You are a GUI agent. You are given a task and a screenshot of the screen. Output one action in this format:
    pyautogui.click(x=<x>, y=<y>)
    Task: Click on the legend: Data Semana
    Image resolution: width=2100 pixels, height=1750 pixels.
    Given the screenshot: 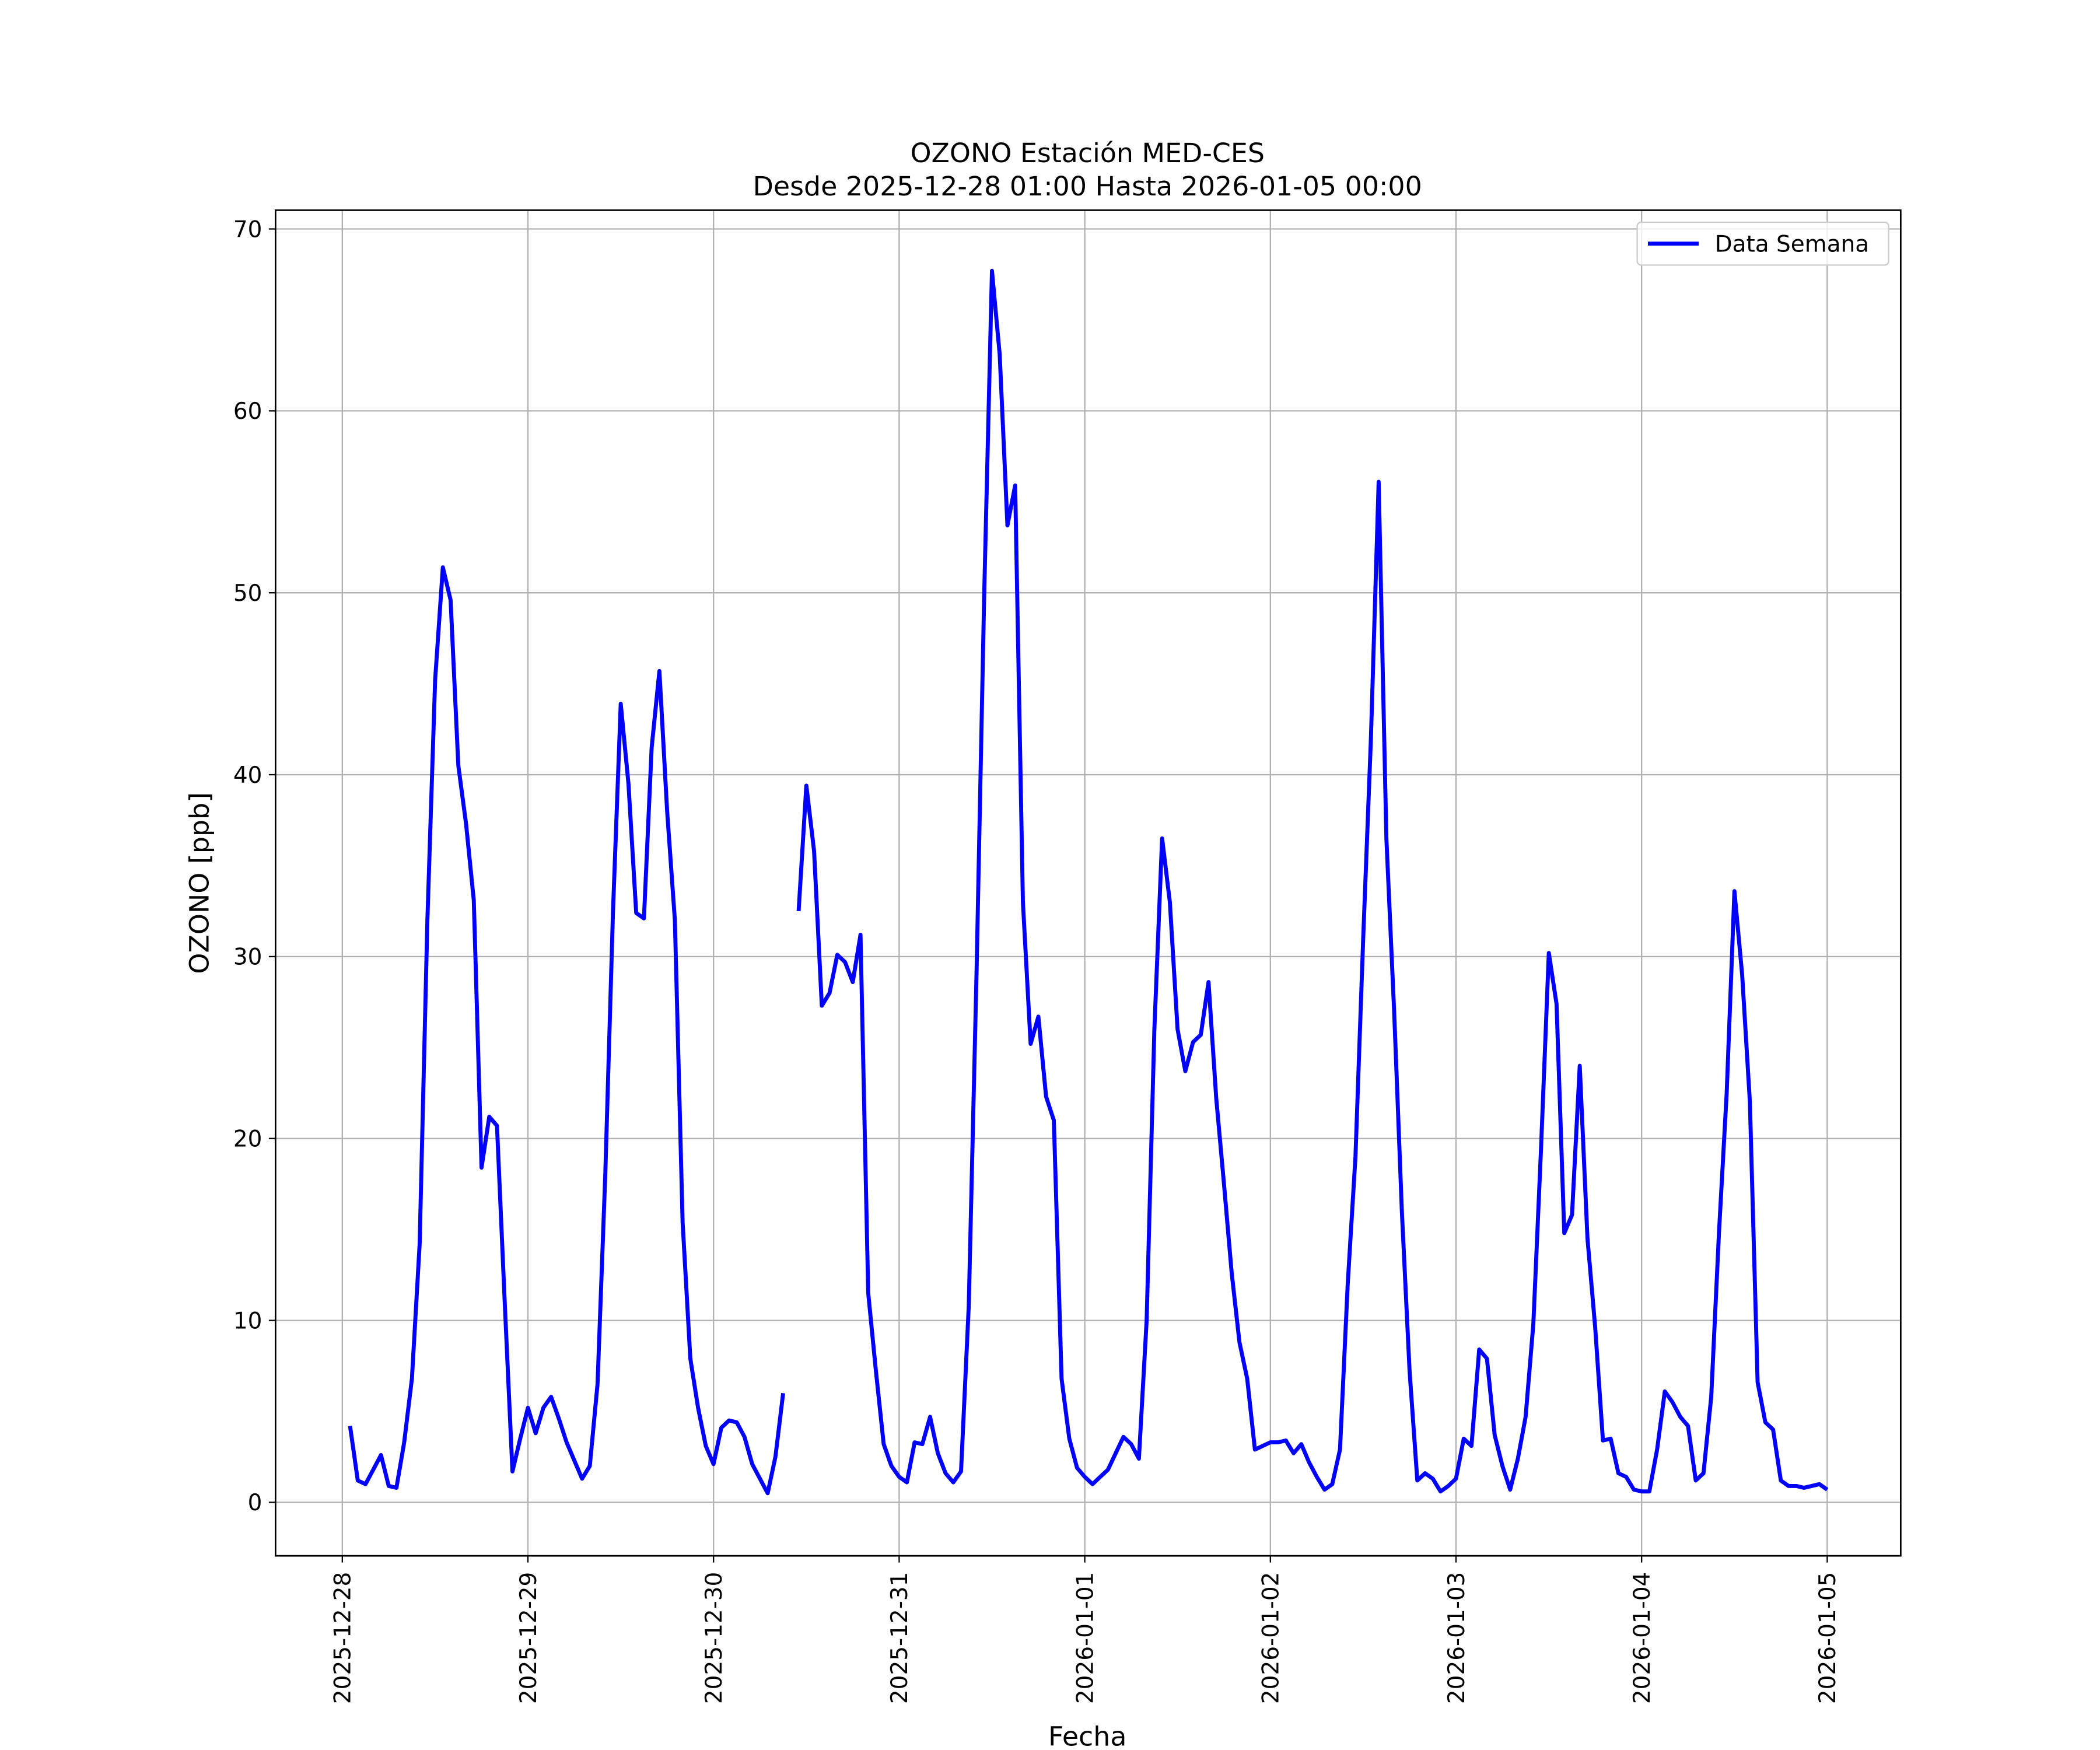 What is the action you would take?
    pyautogui.click(x=1762, y=243)
    